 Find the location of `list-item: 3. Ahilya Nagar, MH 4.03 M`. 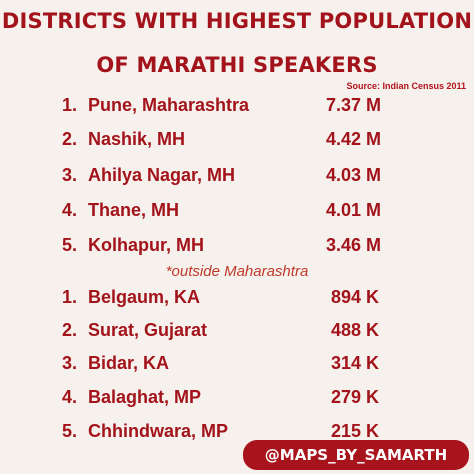

list-item: 3. Ahilya Nagar, MH 4.03 M is located at coordinates (237, 180).